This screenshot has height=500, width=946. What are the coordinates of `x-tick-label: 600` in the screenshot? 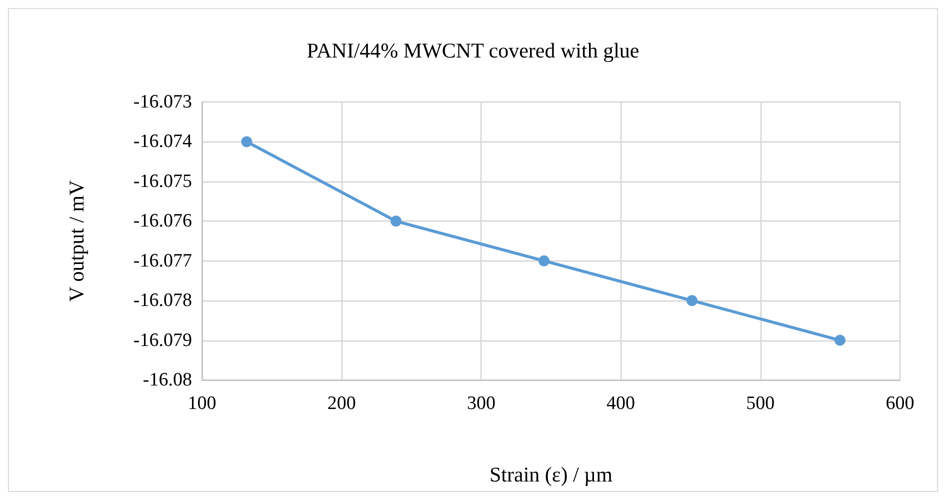 It's located at (900, 403).